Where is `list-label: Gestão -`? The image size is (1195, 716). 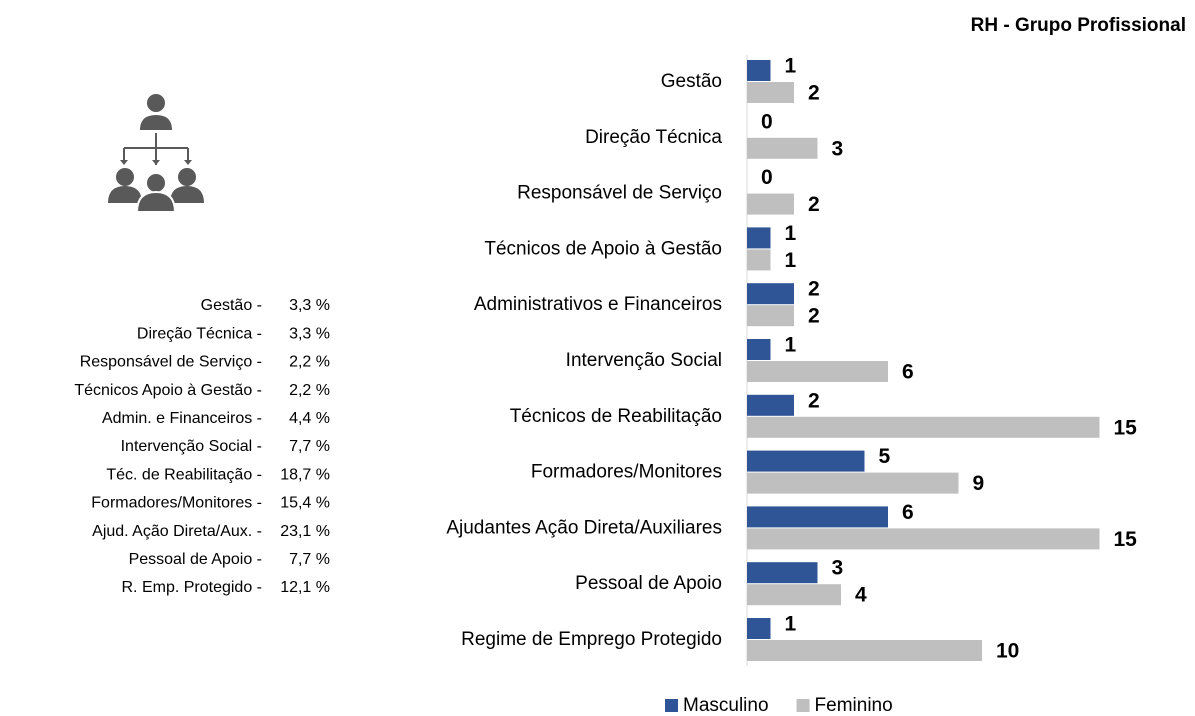
list-label: Gestão - is located at coordinates (231, 305).